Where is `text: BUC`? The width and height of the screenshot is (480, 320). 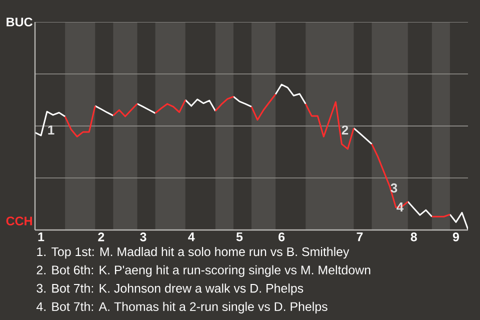 text: BUC is located at coordinates (19, 22).